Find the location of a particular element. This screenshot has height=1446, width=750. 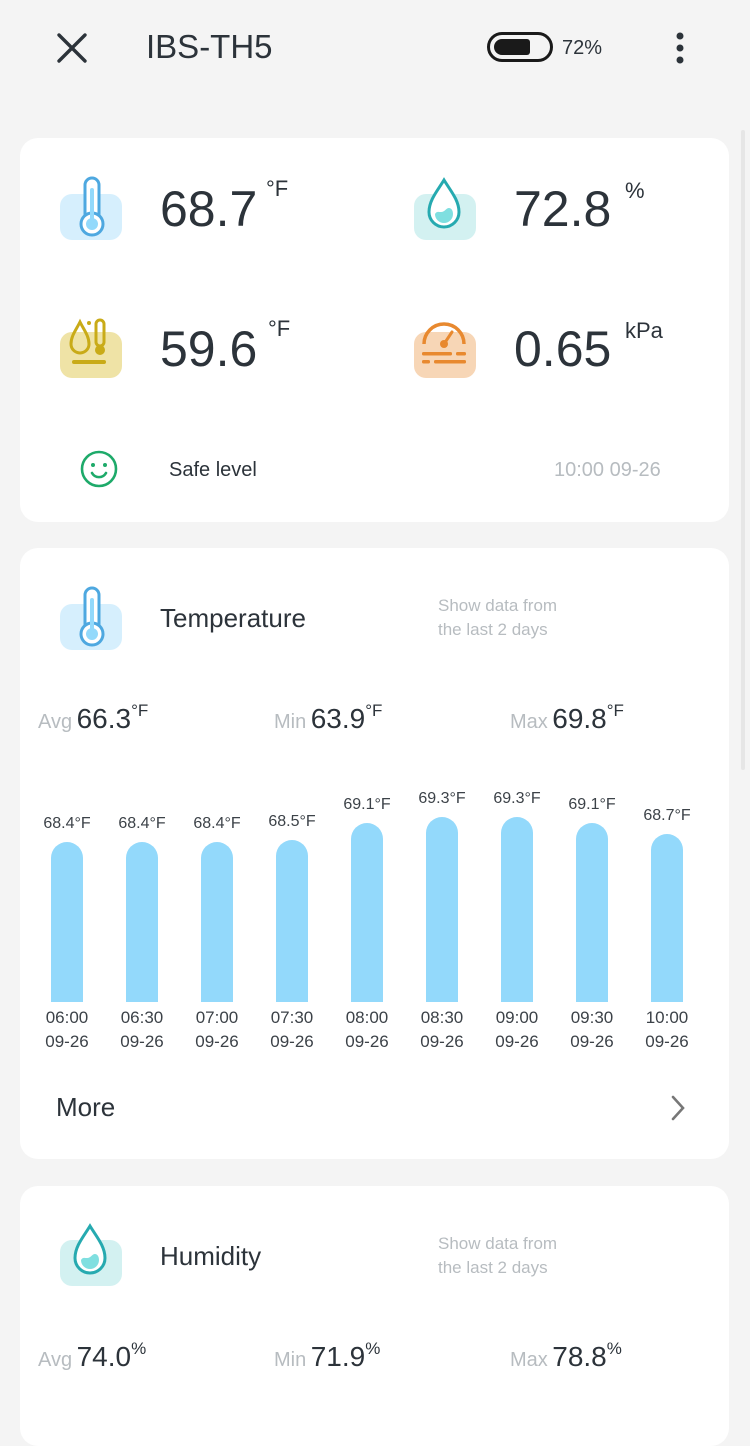

temperature-max: Max 69.8°F is located at coordinates (567, 718).